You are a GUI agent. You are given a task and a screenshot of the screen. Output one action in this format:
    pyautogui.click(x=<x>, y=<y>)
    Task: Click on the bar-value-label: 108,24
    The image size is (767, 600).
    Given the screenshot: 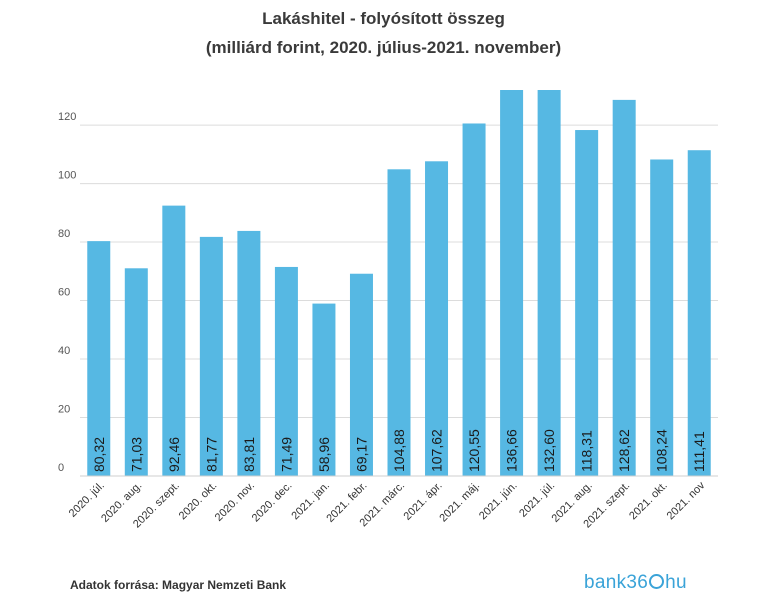 What is the action you would take?
    pyautogui.click(x=662, y=450)
    